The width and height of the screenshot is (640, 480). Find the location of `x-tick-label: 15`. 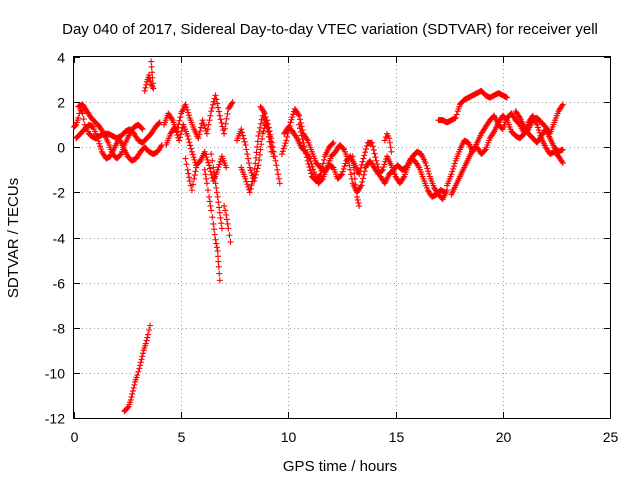

x-tick-label: 15 is located at coordinates (397, 437).